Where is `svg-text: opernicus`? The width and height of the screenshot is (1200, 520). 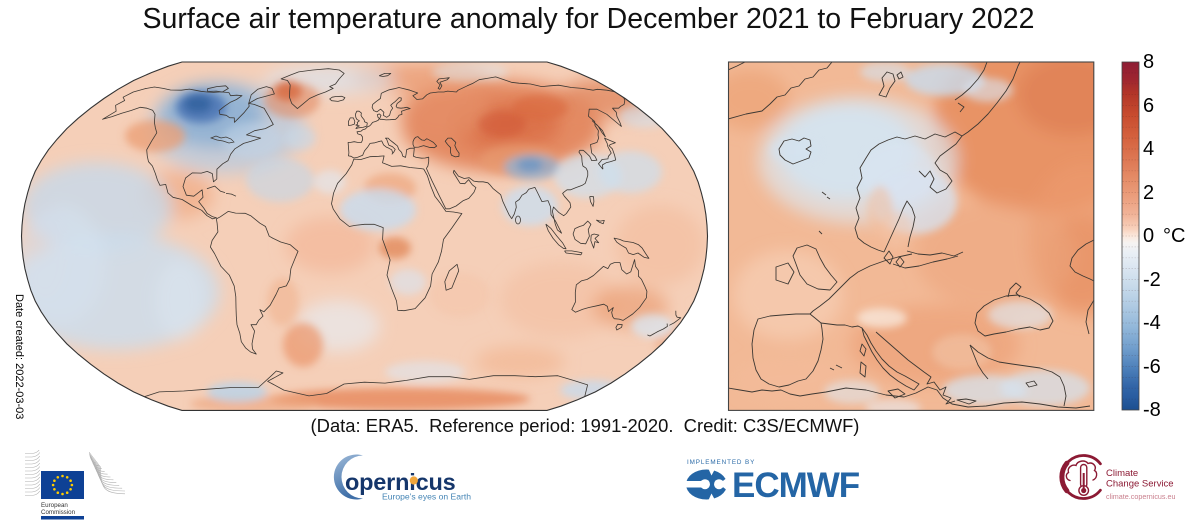
svg-text: opernicus is located at coordinates (400, 482).